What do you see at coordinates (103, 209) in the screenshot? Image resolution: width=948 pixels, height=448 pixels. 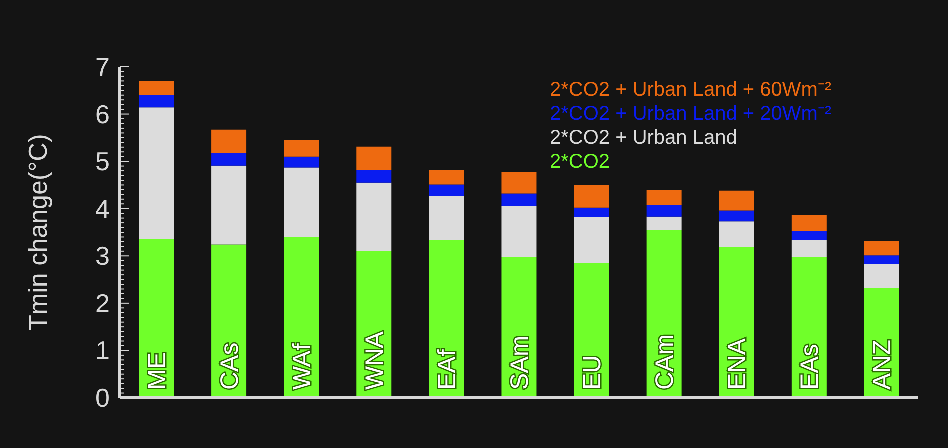 I see `y-tick-label: 4` at bounding box center [103, 209].